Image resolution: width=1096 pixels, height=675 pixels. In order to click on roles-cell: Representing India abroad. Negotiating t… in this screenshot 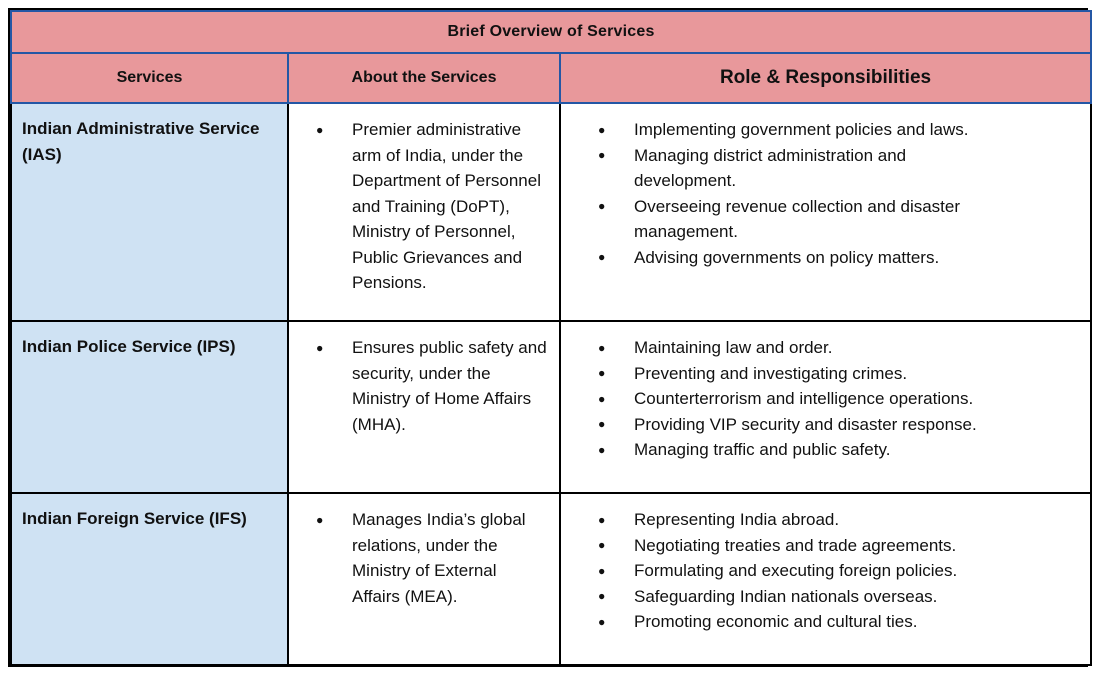, I will do `click(825, 579)`.